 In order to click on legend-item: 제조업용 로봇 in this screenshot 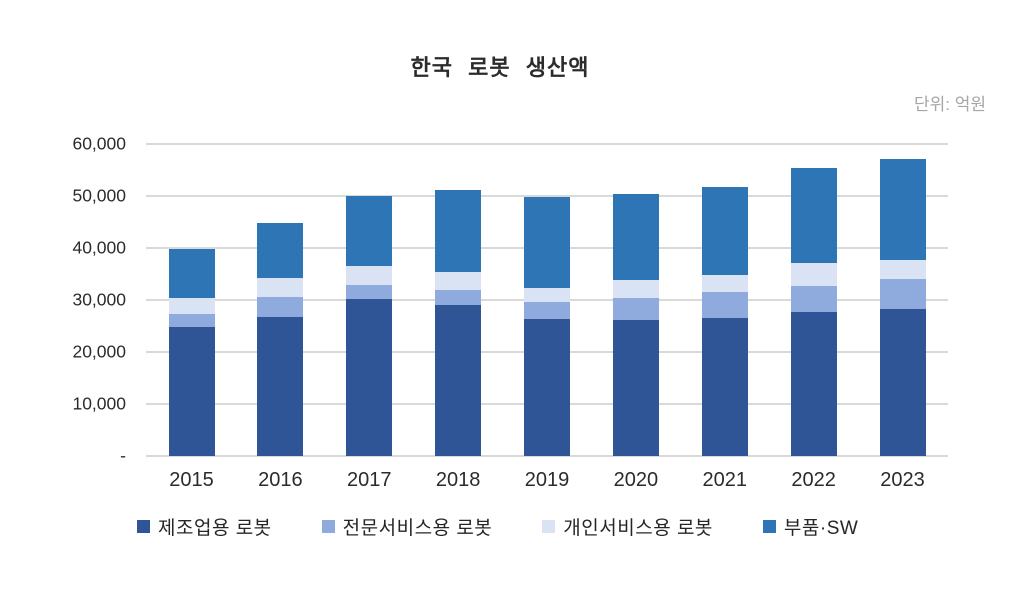, I will do `click(204, 526)`.